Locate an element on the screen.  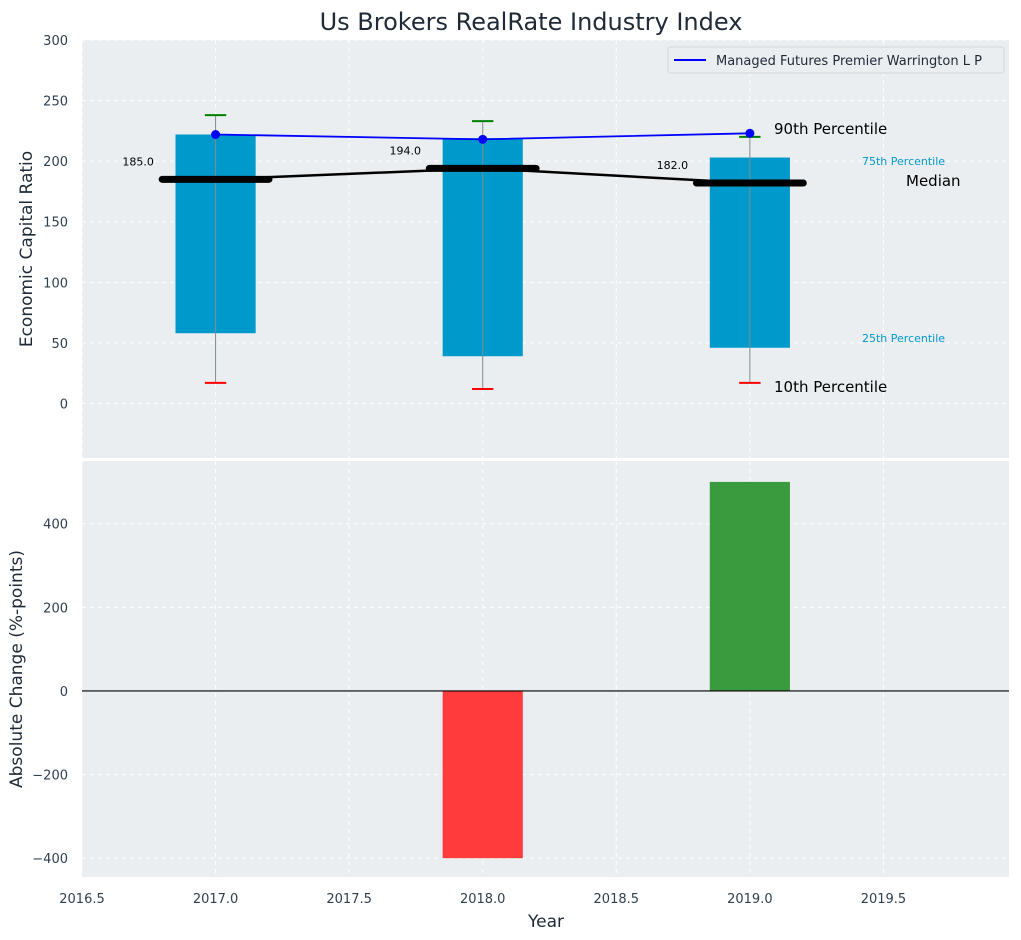
chart-title: Us Brokers RealRate Industry Index is located at coordinates (531, 22).